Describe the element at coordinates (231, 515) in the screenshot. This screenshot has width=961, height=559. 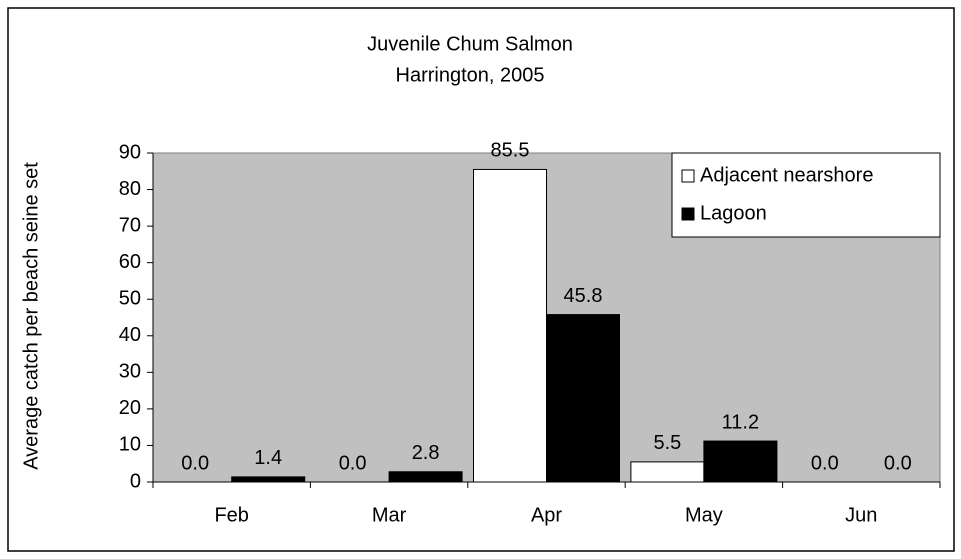
I see `x-tick-label: Feb` at that location.